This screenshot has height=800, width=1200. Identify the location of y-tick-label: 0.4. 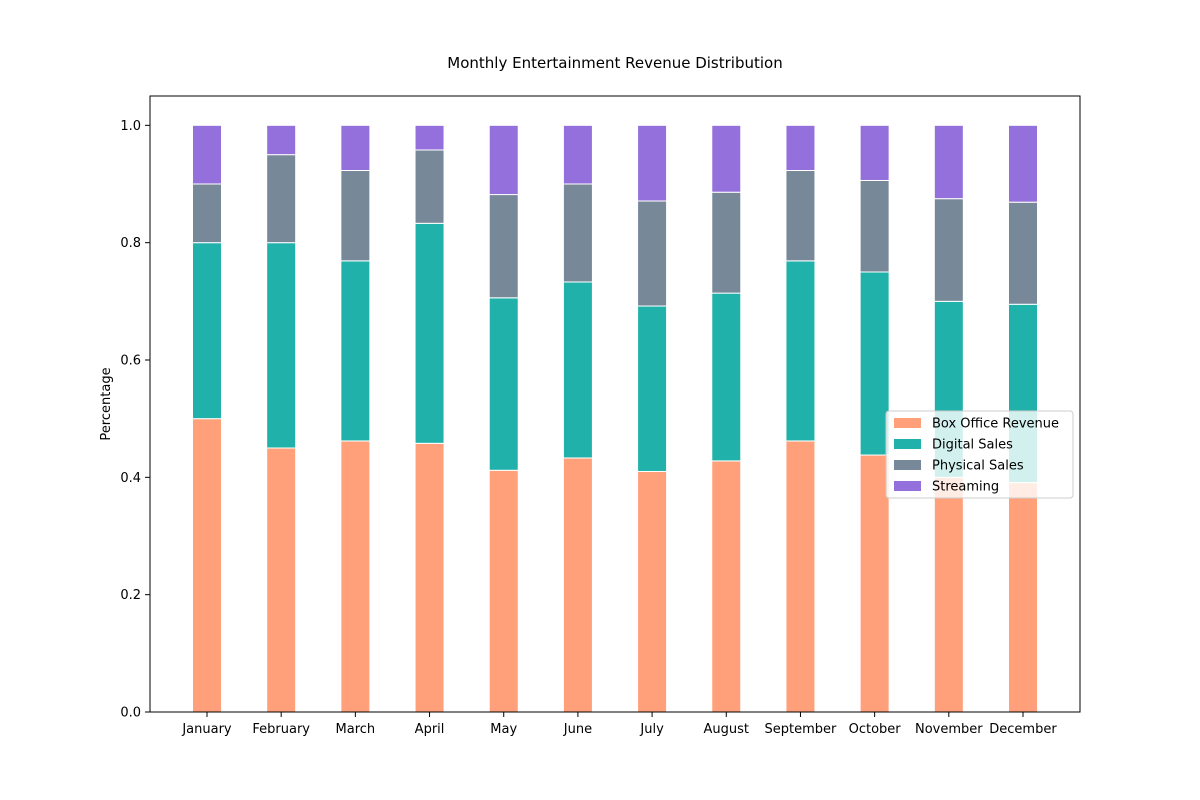
(130, 478).